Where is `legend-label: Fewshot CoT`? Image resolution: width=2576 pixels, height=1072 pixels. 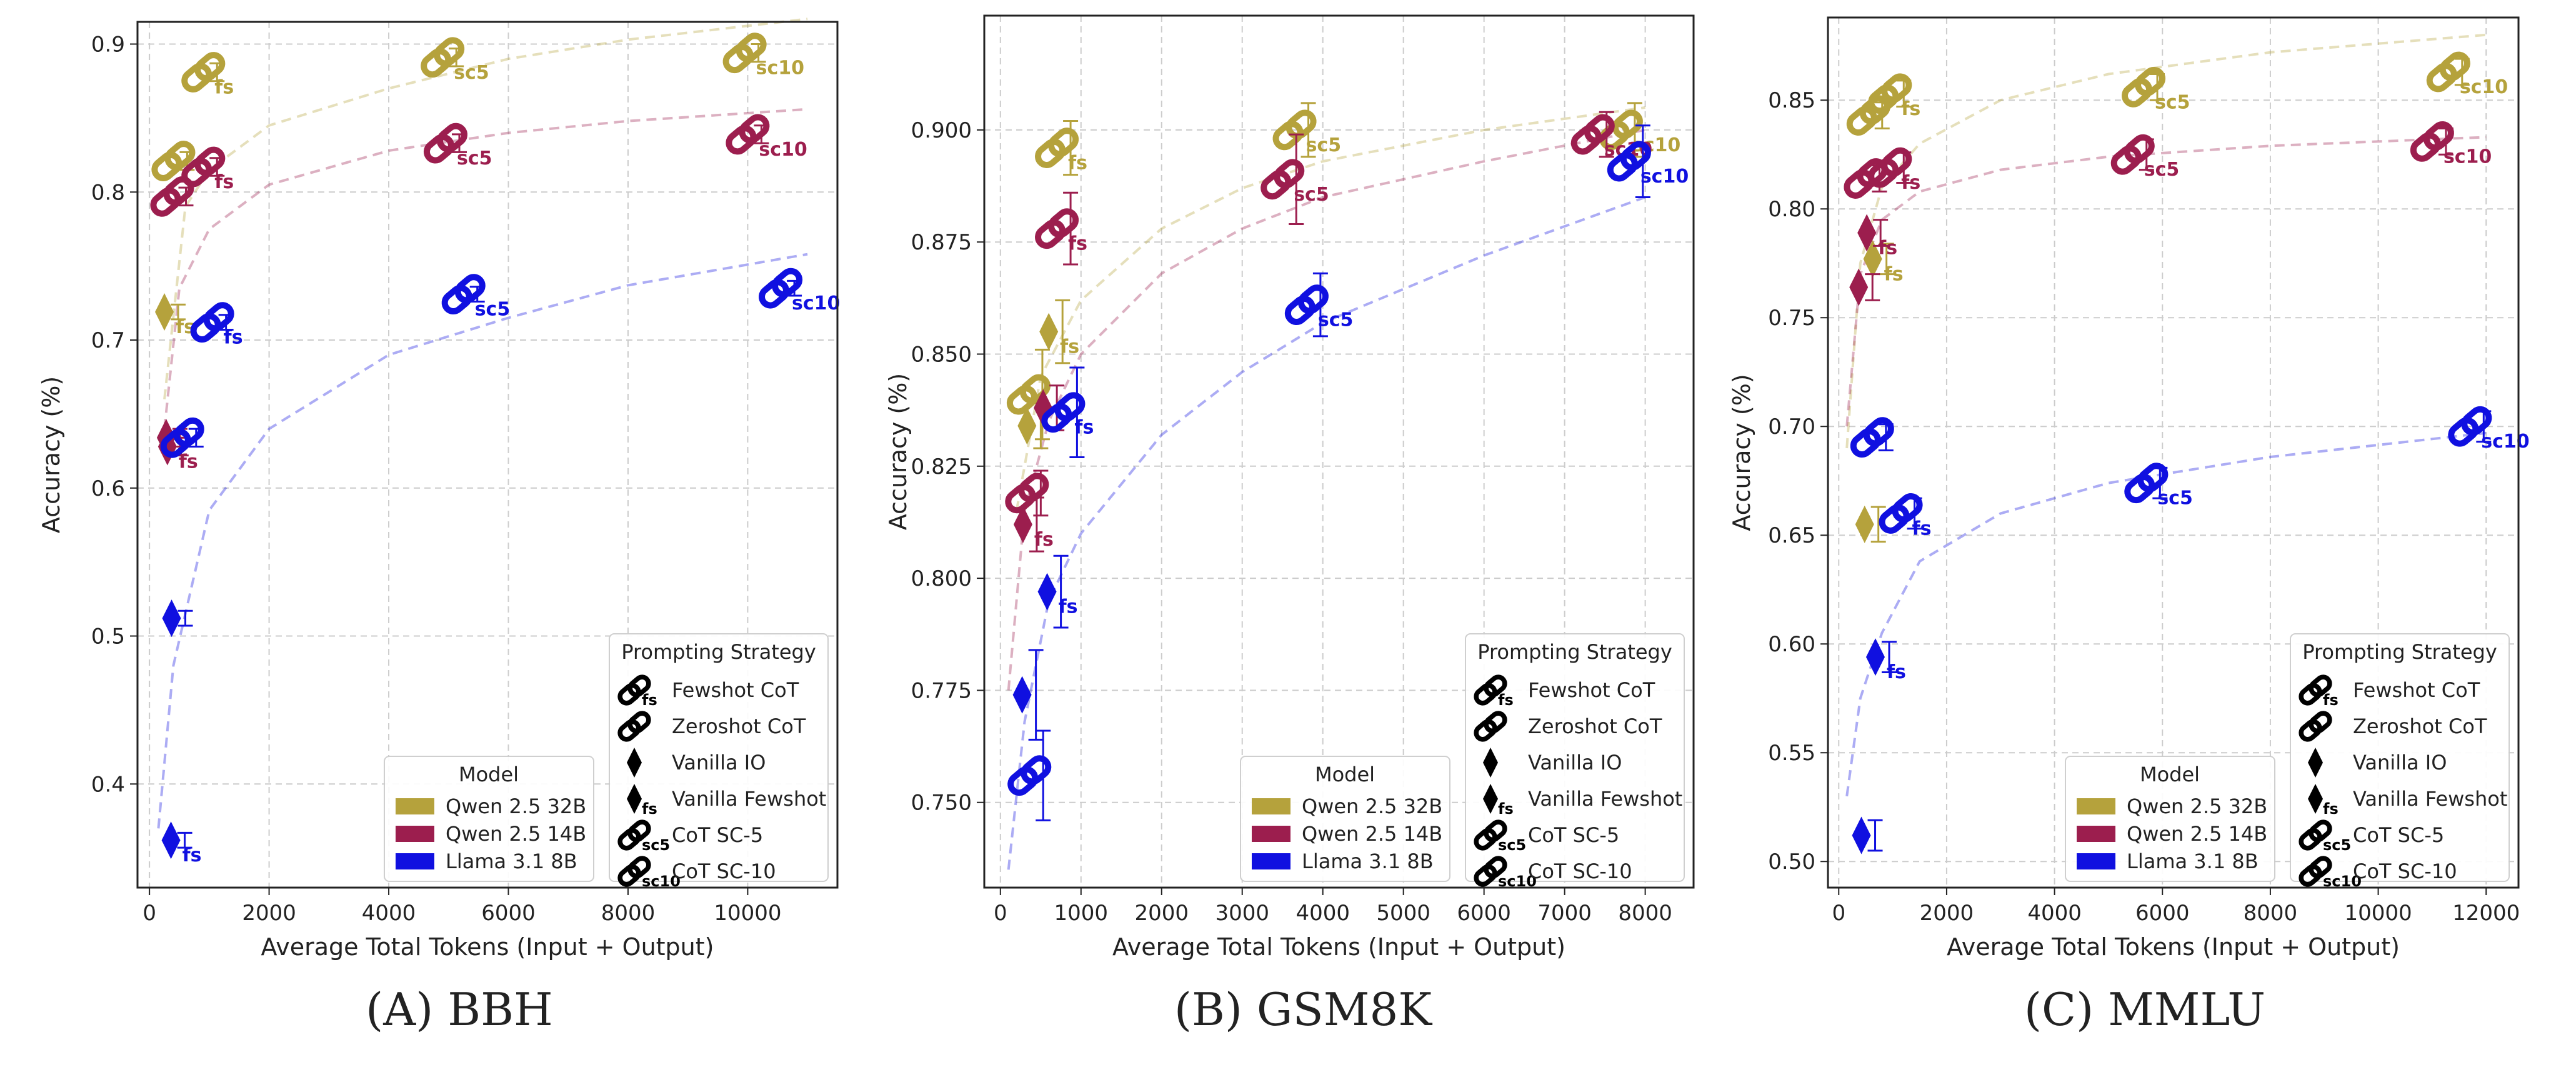 legend-label: Fewshot CoT is located at coordinates (2416, 690).